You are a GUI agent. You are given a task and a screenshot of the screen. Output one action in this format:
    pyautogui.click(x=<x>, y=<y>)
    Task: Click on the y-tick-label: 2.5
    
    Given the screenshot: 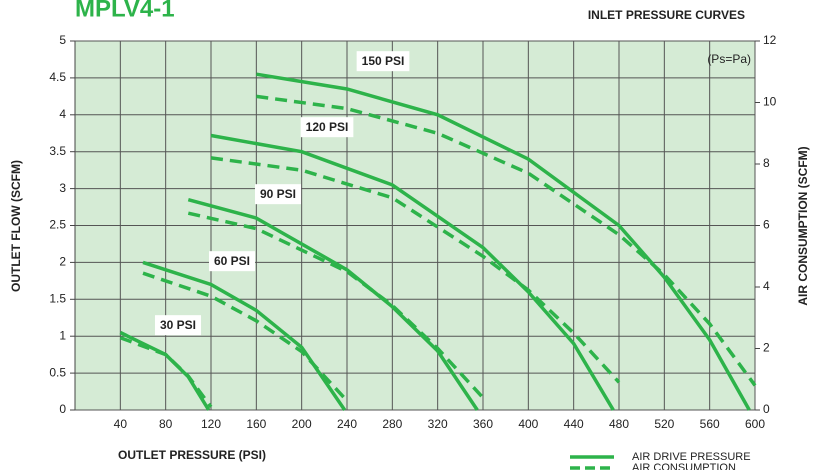 What is the action you would take?
    pyautogui.click(x=57, y=225)
    